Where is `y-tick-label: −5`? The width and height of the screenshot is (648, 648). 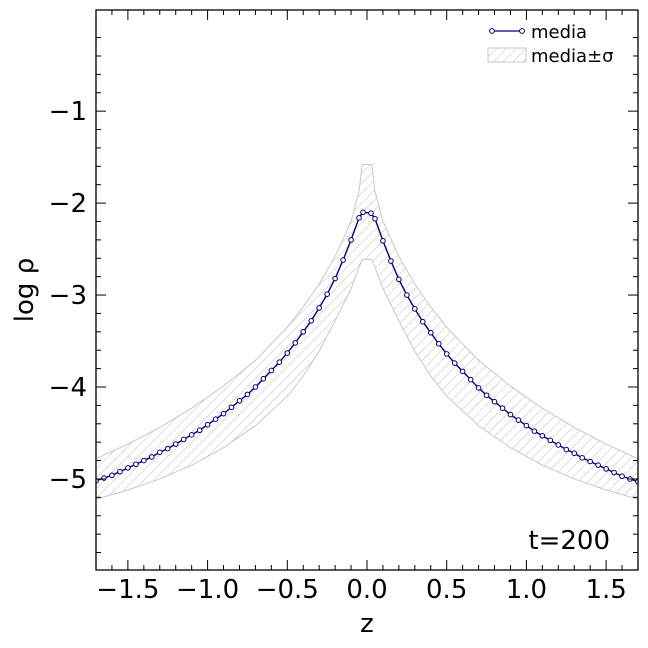
y-tick-label: −5 is located at coordinates (68, 480).